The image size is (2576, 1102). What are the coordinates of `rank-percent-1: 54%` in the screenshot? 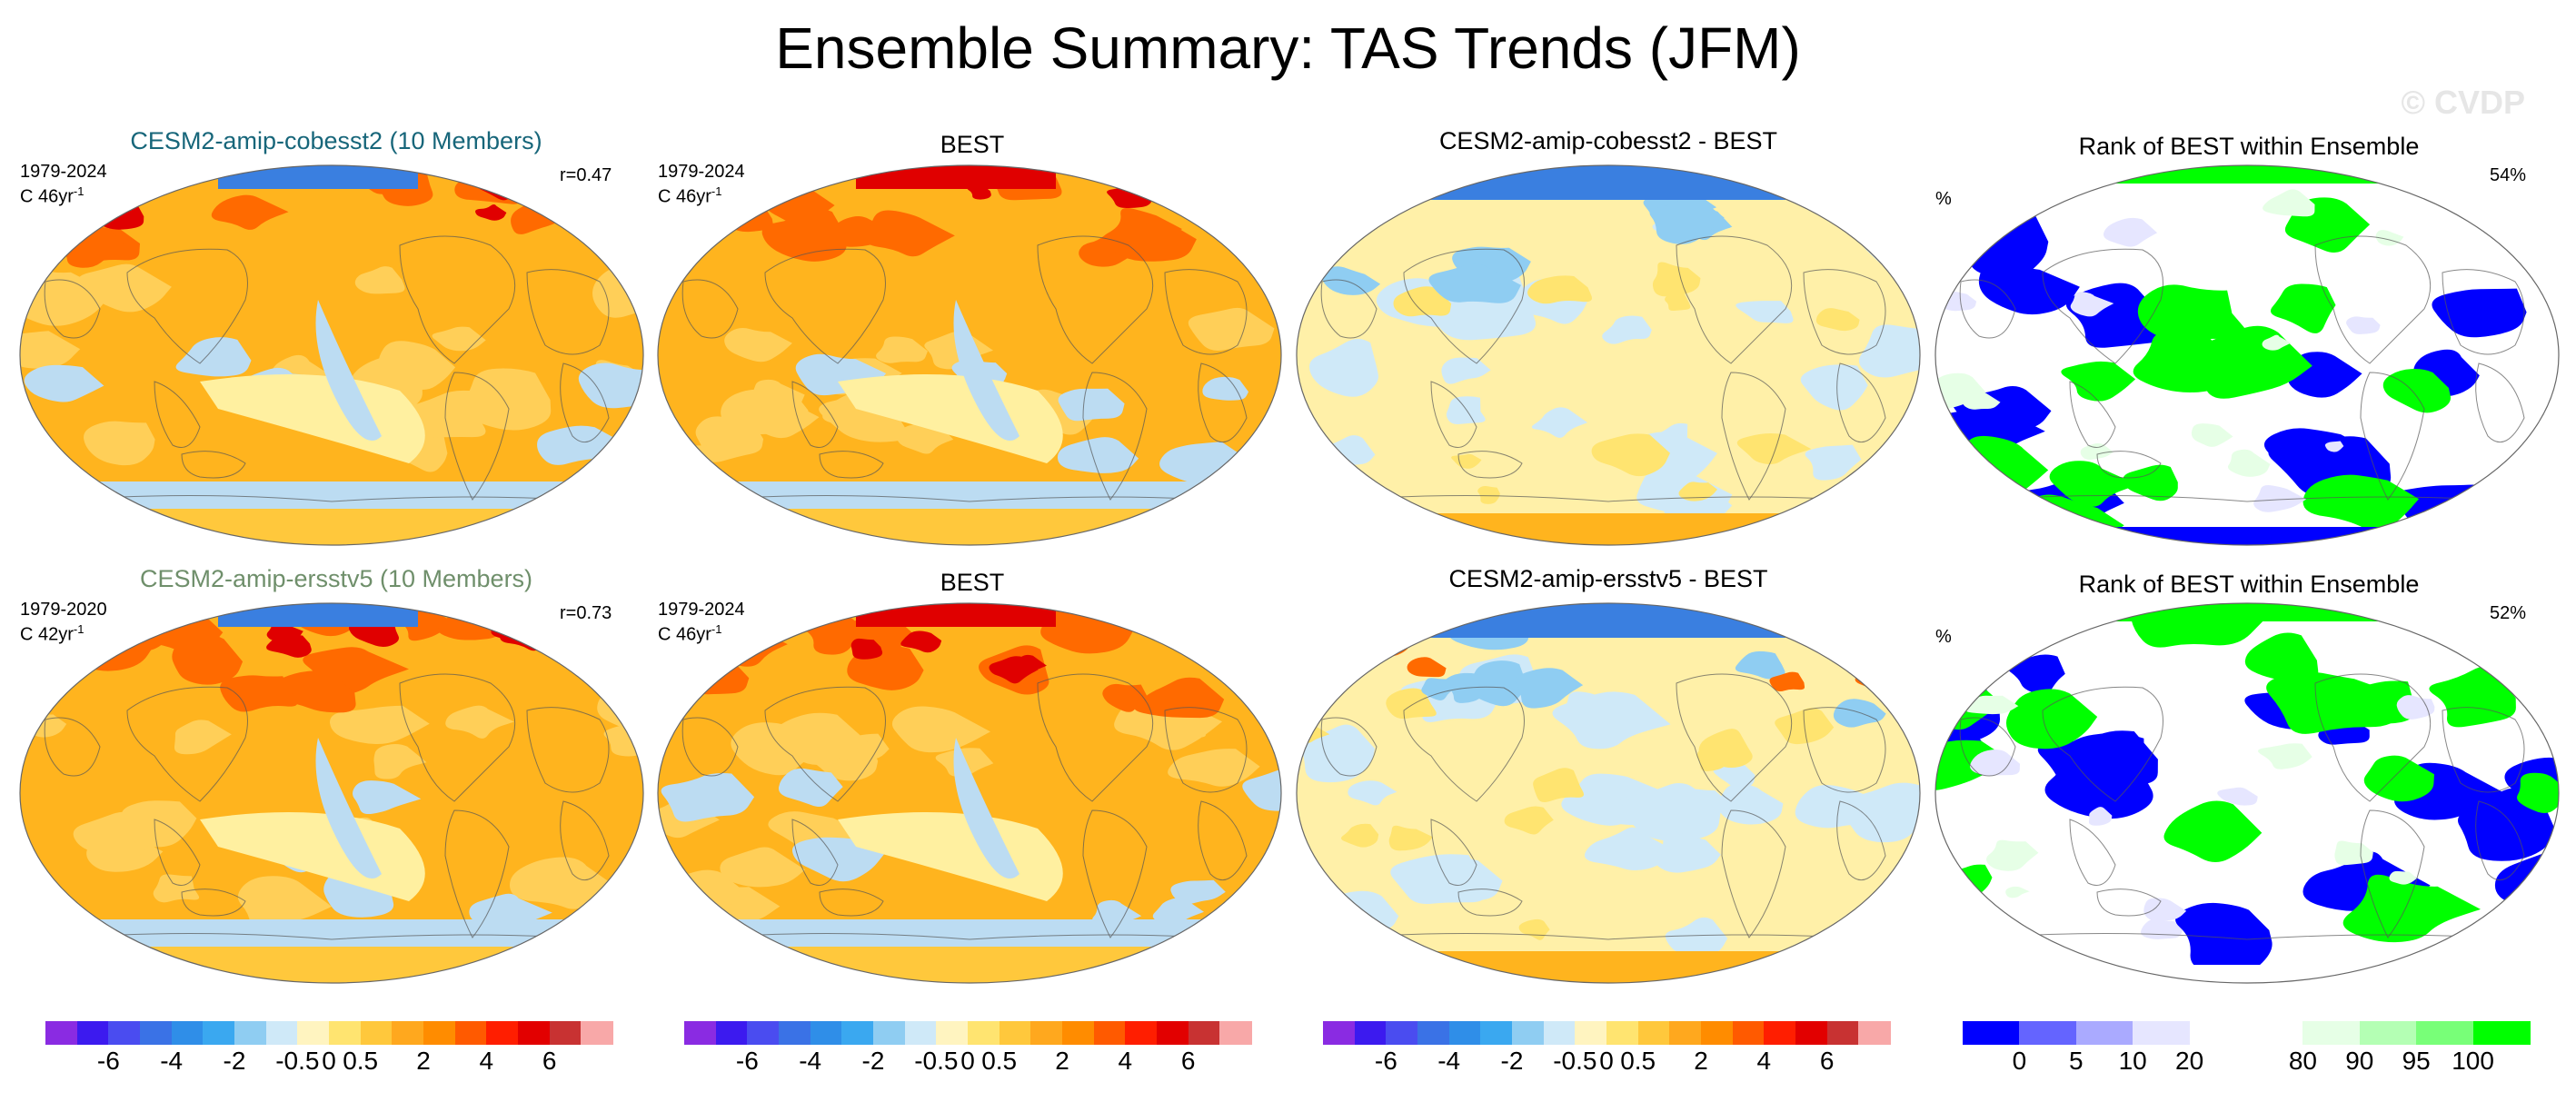 It's located at (2508, 175).